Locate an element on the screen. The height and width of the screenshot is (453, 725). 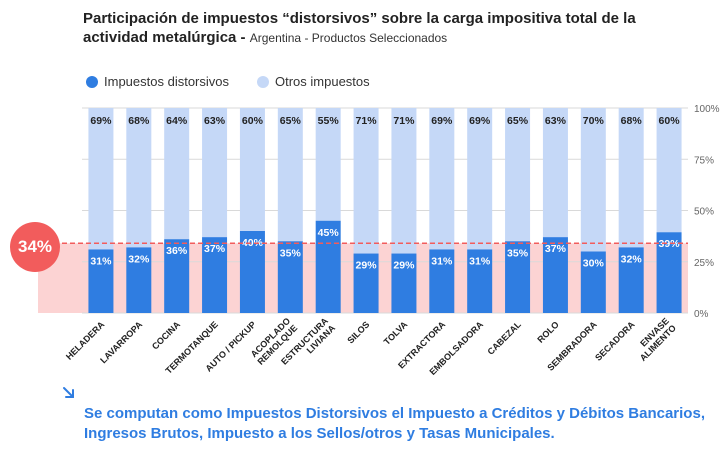
category-label: SILOS is located at coordinates (358, 332).